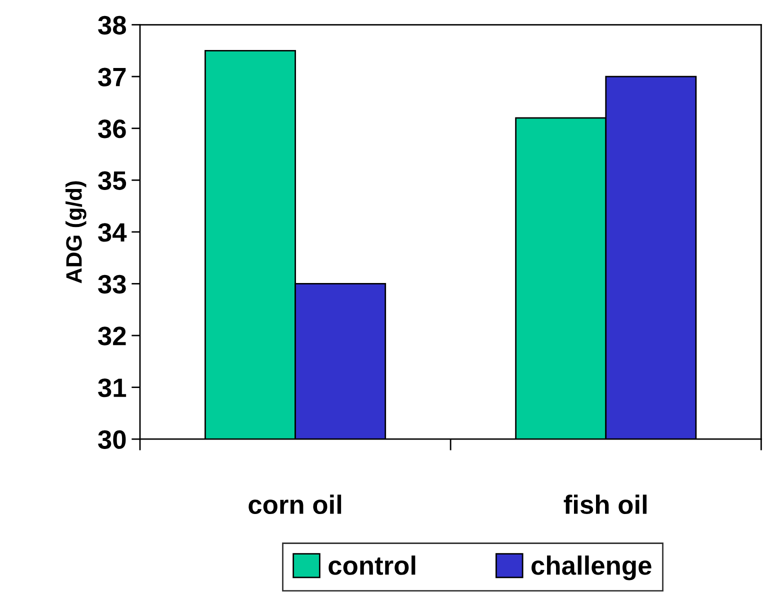  Describe the element at coordinates (112, 388) in the screenshot. I see `y-tick-label: 31` at that location.